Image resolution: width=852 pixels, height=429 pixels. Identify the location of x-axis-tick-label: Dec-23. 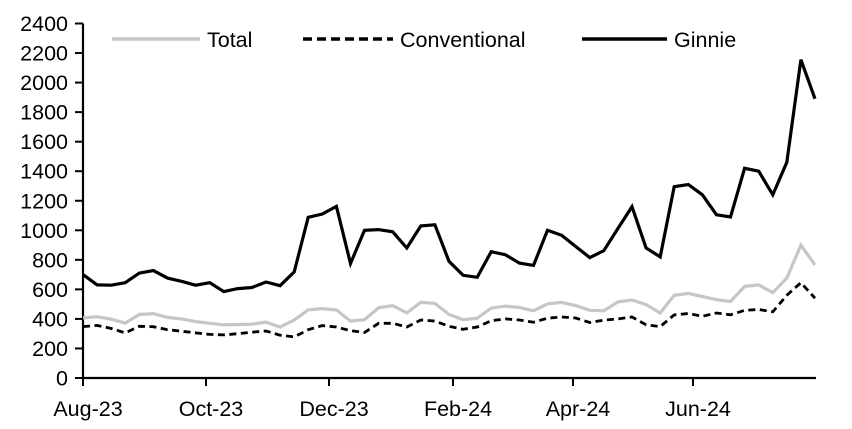
(333, 409).